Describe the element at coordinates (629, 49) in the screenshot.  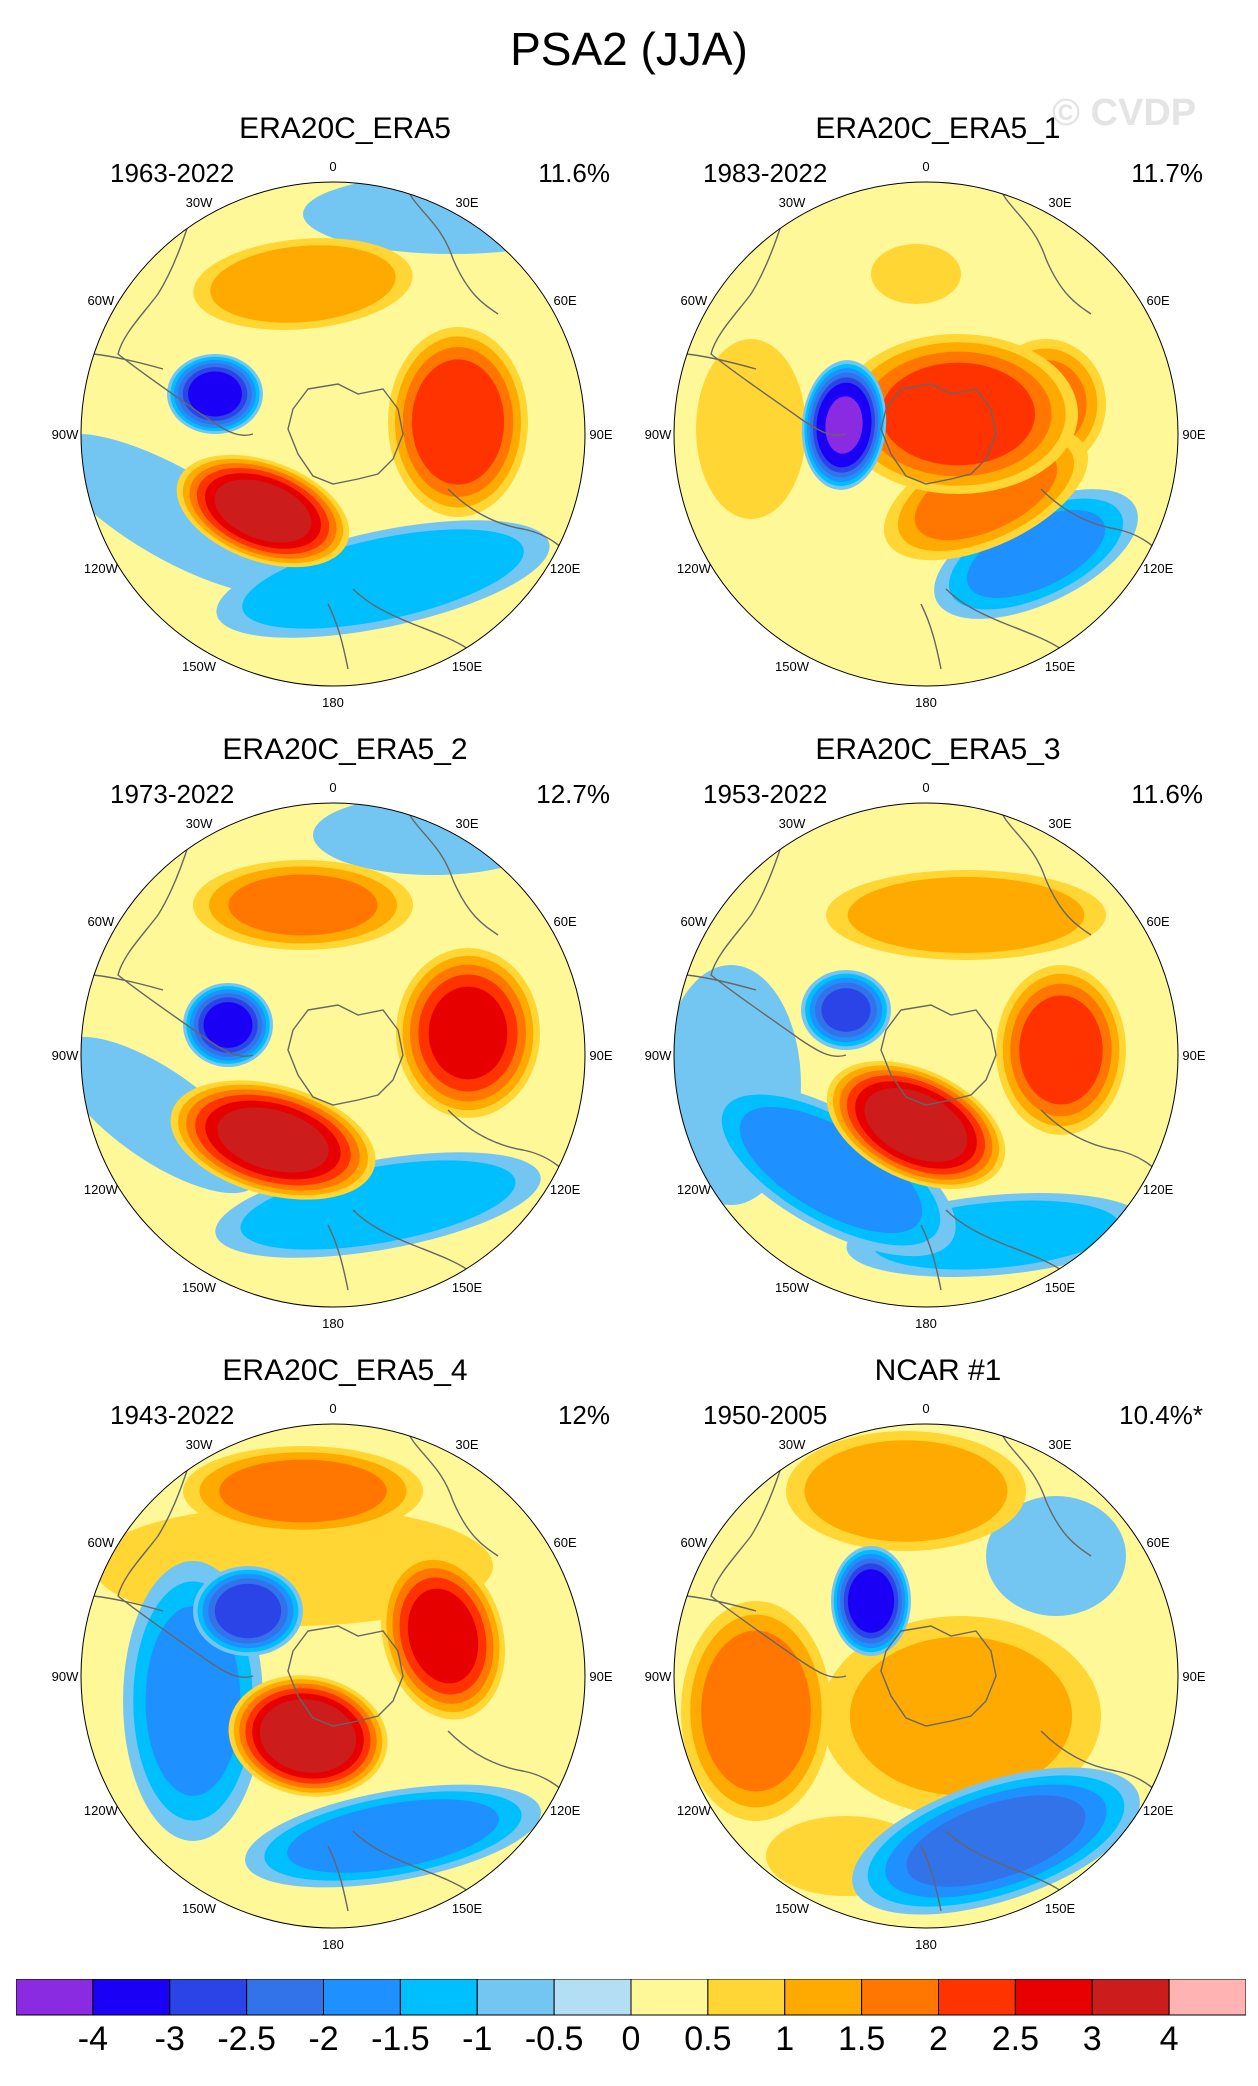
I see `figure-title: PSA2 (JJA)` at that location.